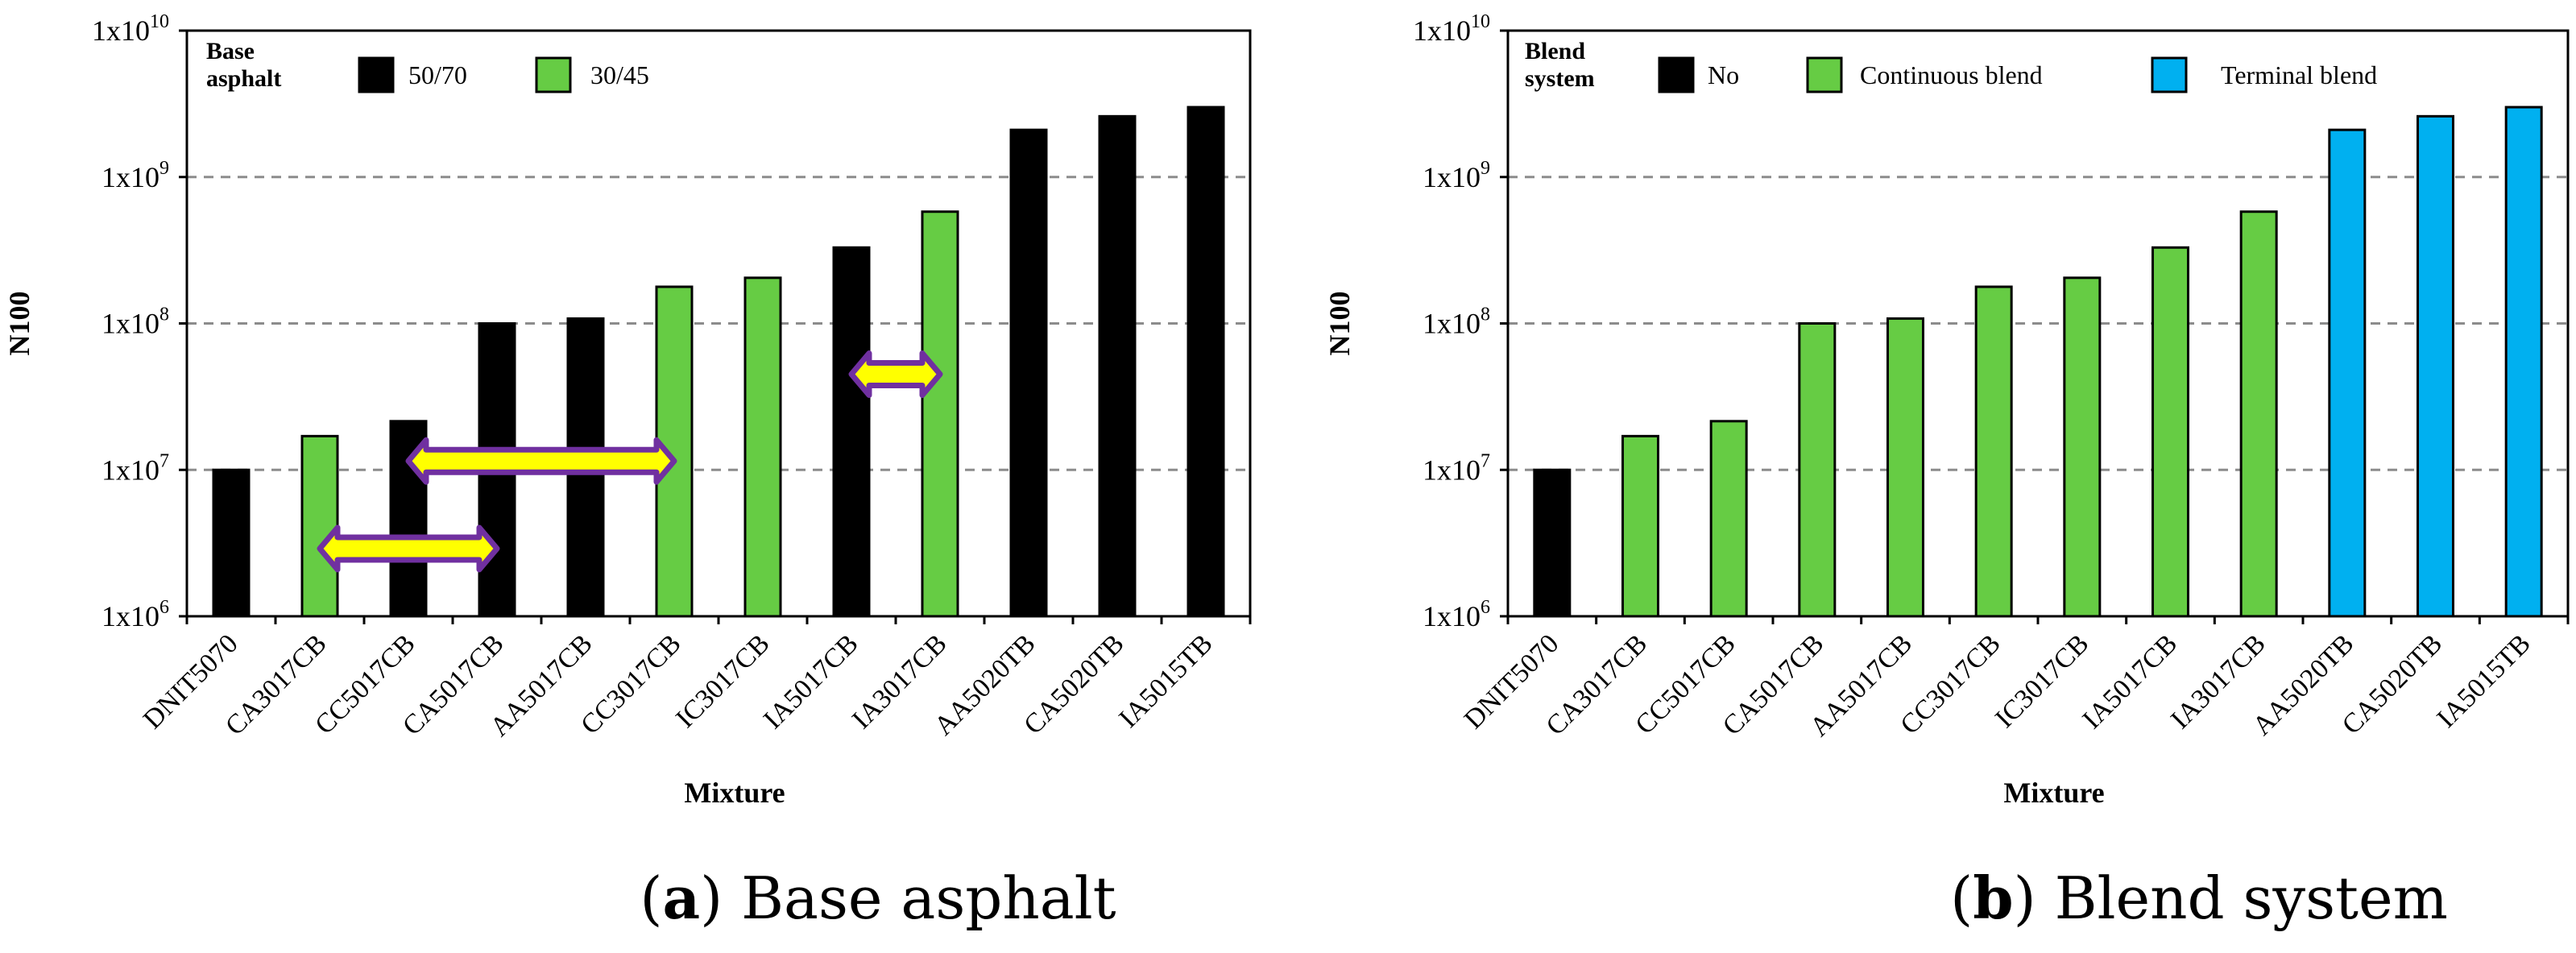 This screenshot has height=953, width=2576. What do you see at coordinates (1993, 451) in the screenshot?
I see `bar-cc3017cb` at bounding box center [1993, 451].